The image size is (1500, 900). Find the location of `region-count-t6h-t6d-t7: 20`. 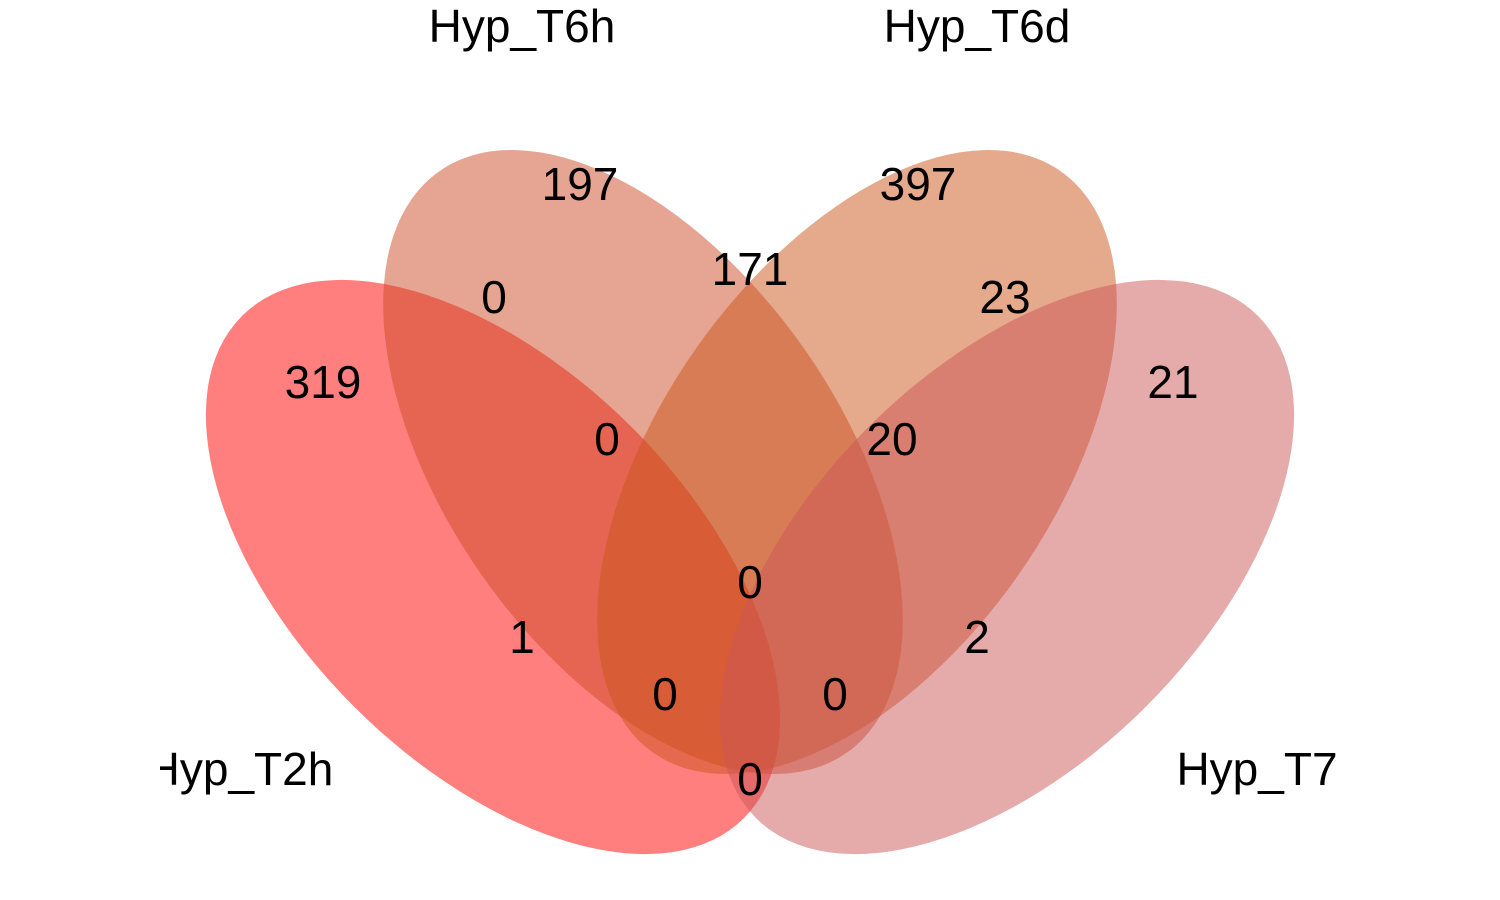

region-count-t6h-t6d-t7: 20 is located at coordinates (891, 439).